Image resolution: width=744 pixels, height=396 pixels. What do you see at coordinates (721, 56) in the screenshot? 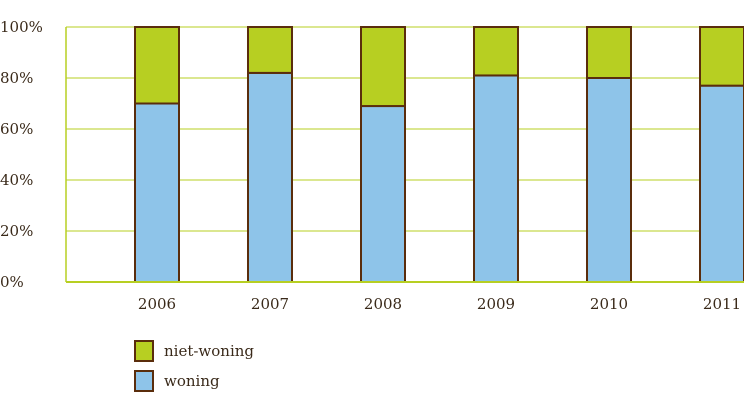
I see `bar-niet-woning-2011` at bounding box center [721, 56].